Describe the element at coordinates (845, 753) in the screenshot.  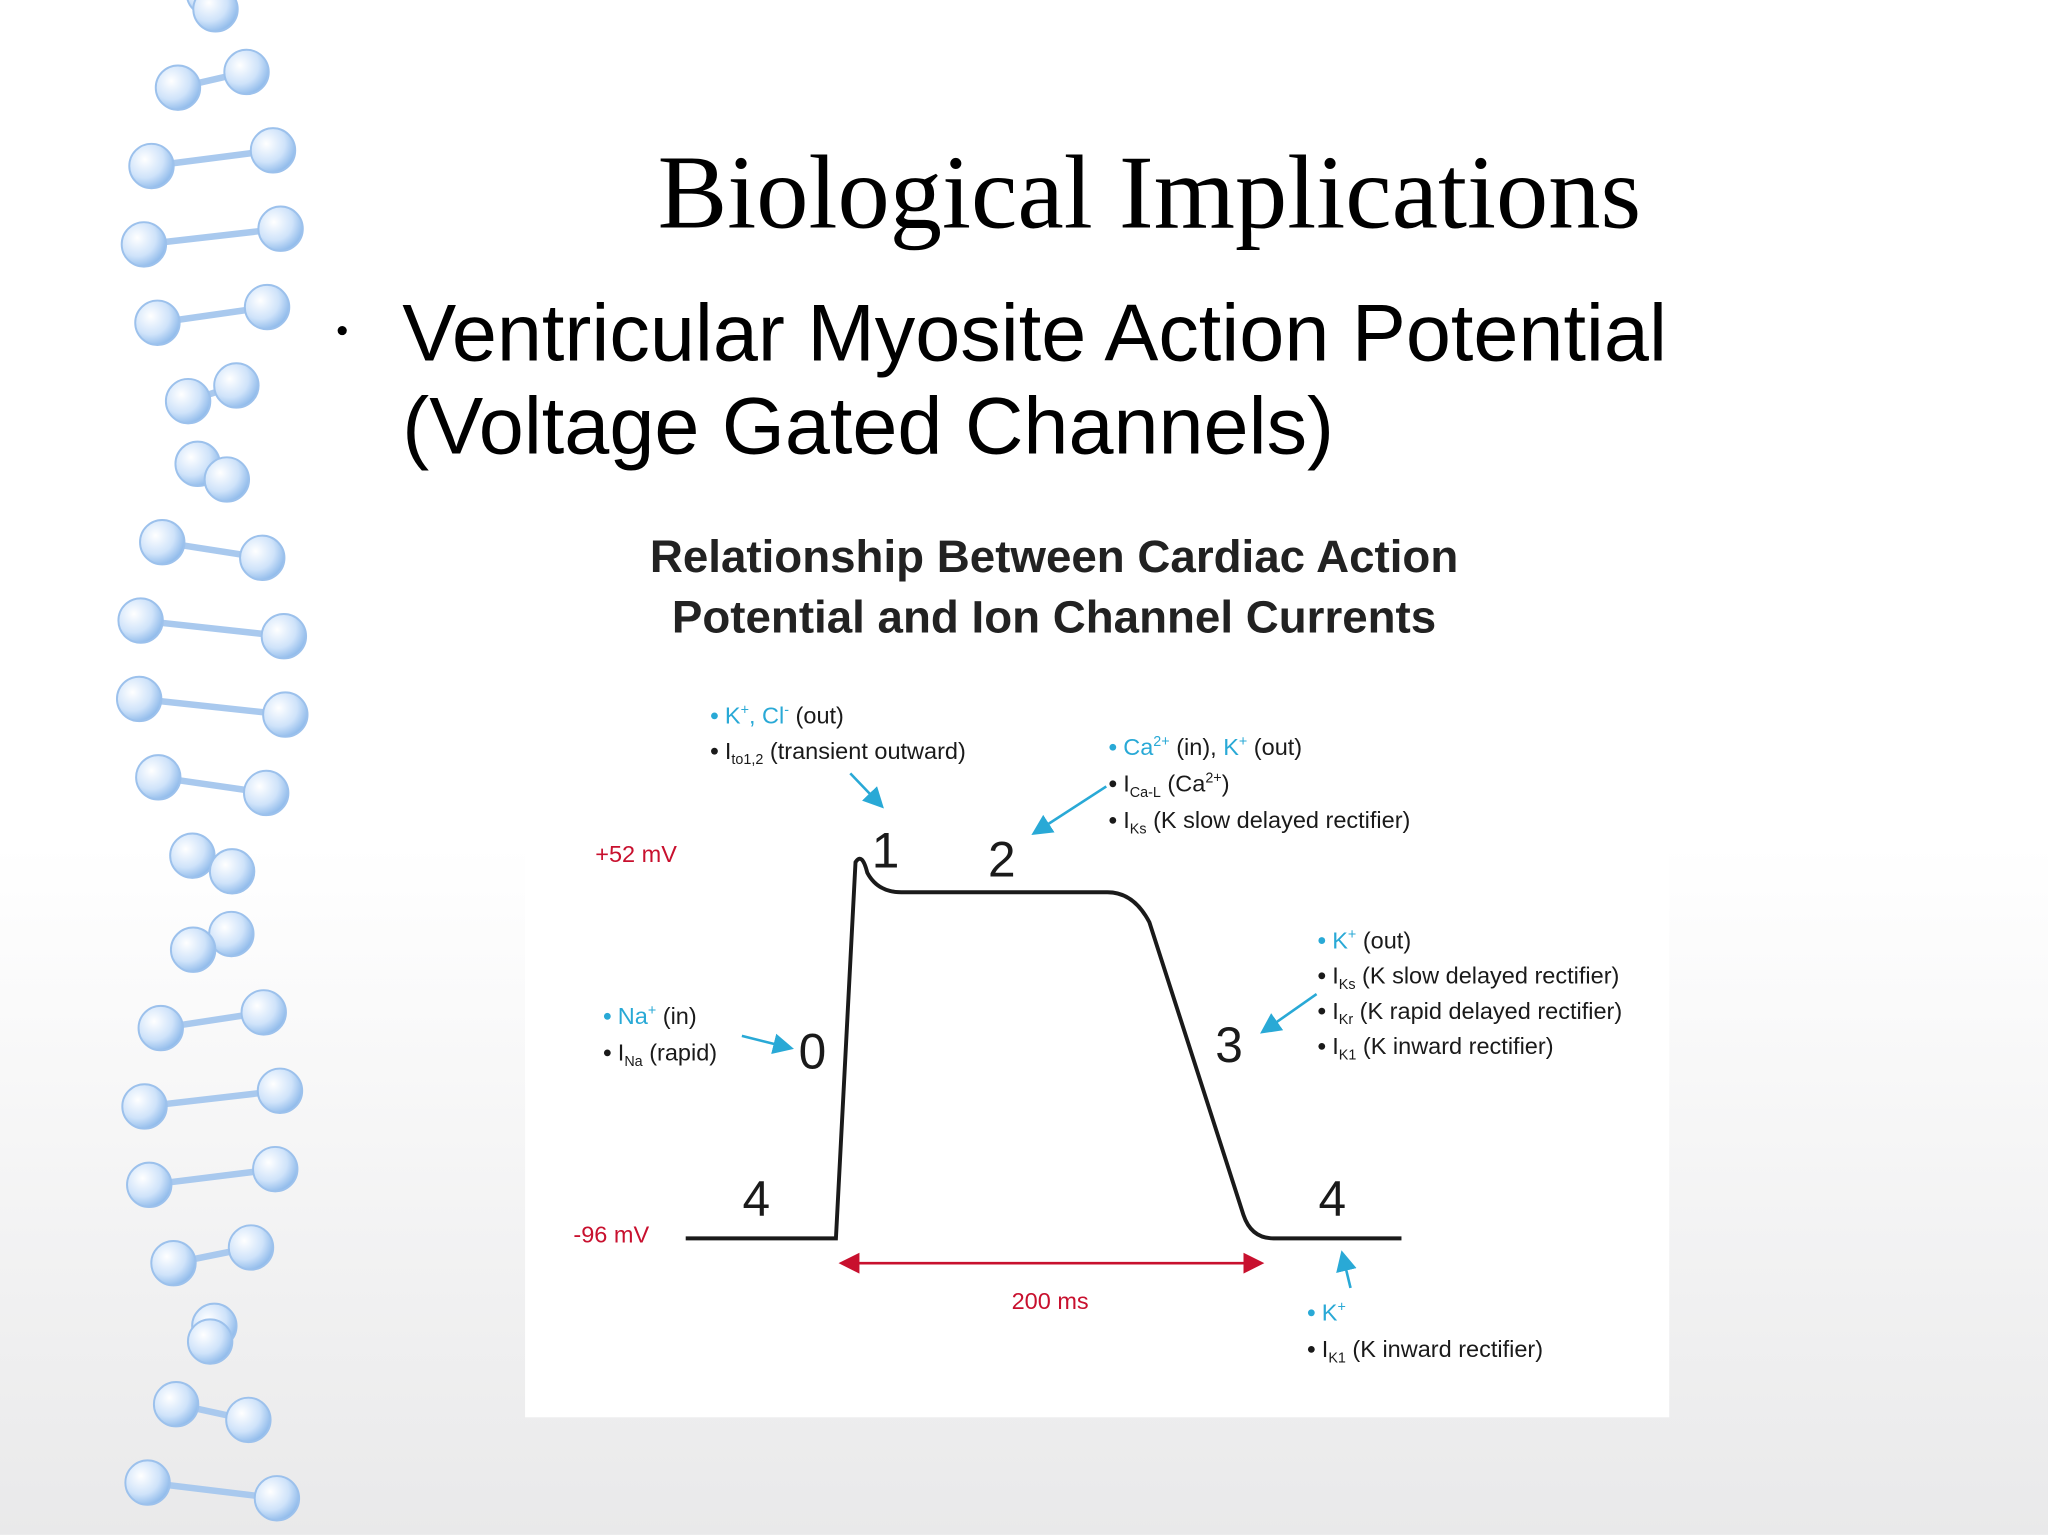
I see `annotation-line: Ito1,2 (transient outward)` at that location.